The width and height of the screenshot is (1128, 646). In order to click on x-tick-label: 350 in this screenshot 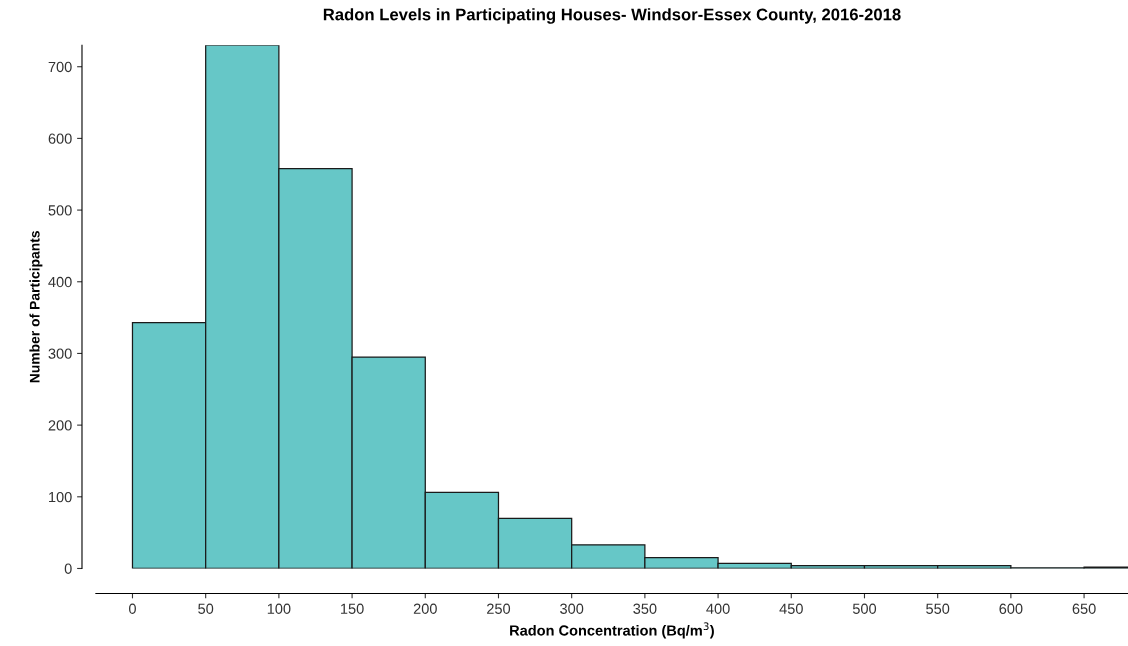, I will do `click(645, 608)`.